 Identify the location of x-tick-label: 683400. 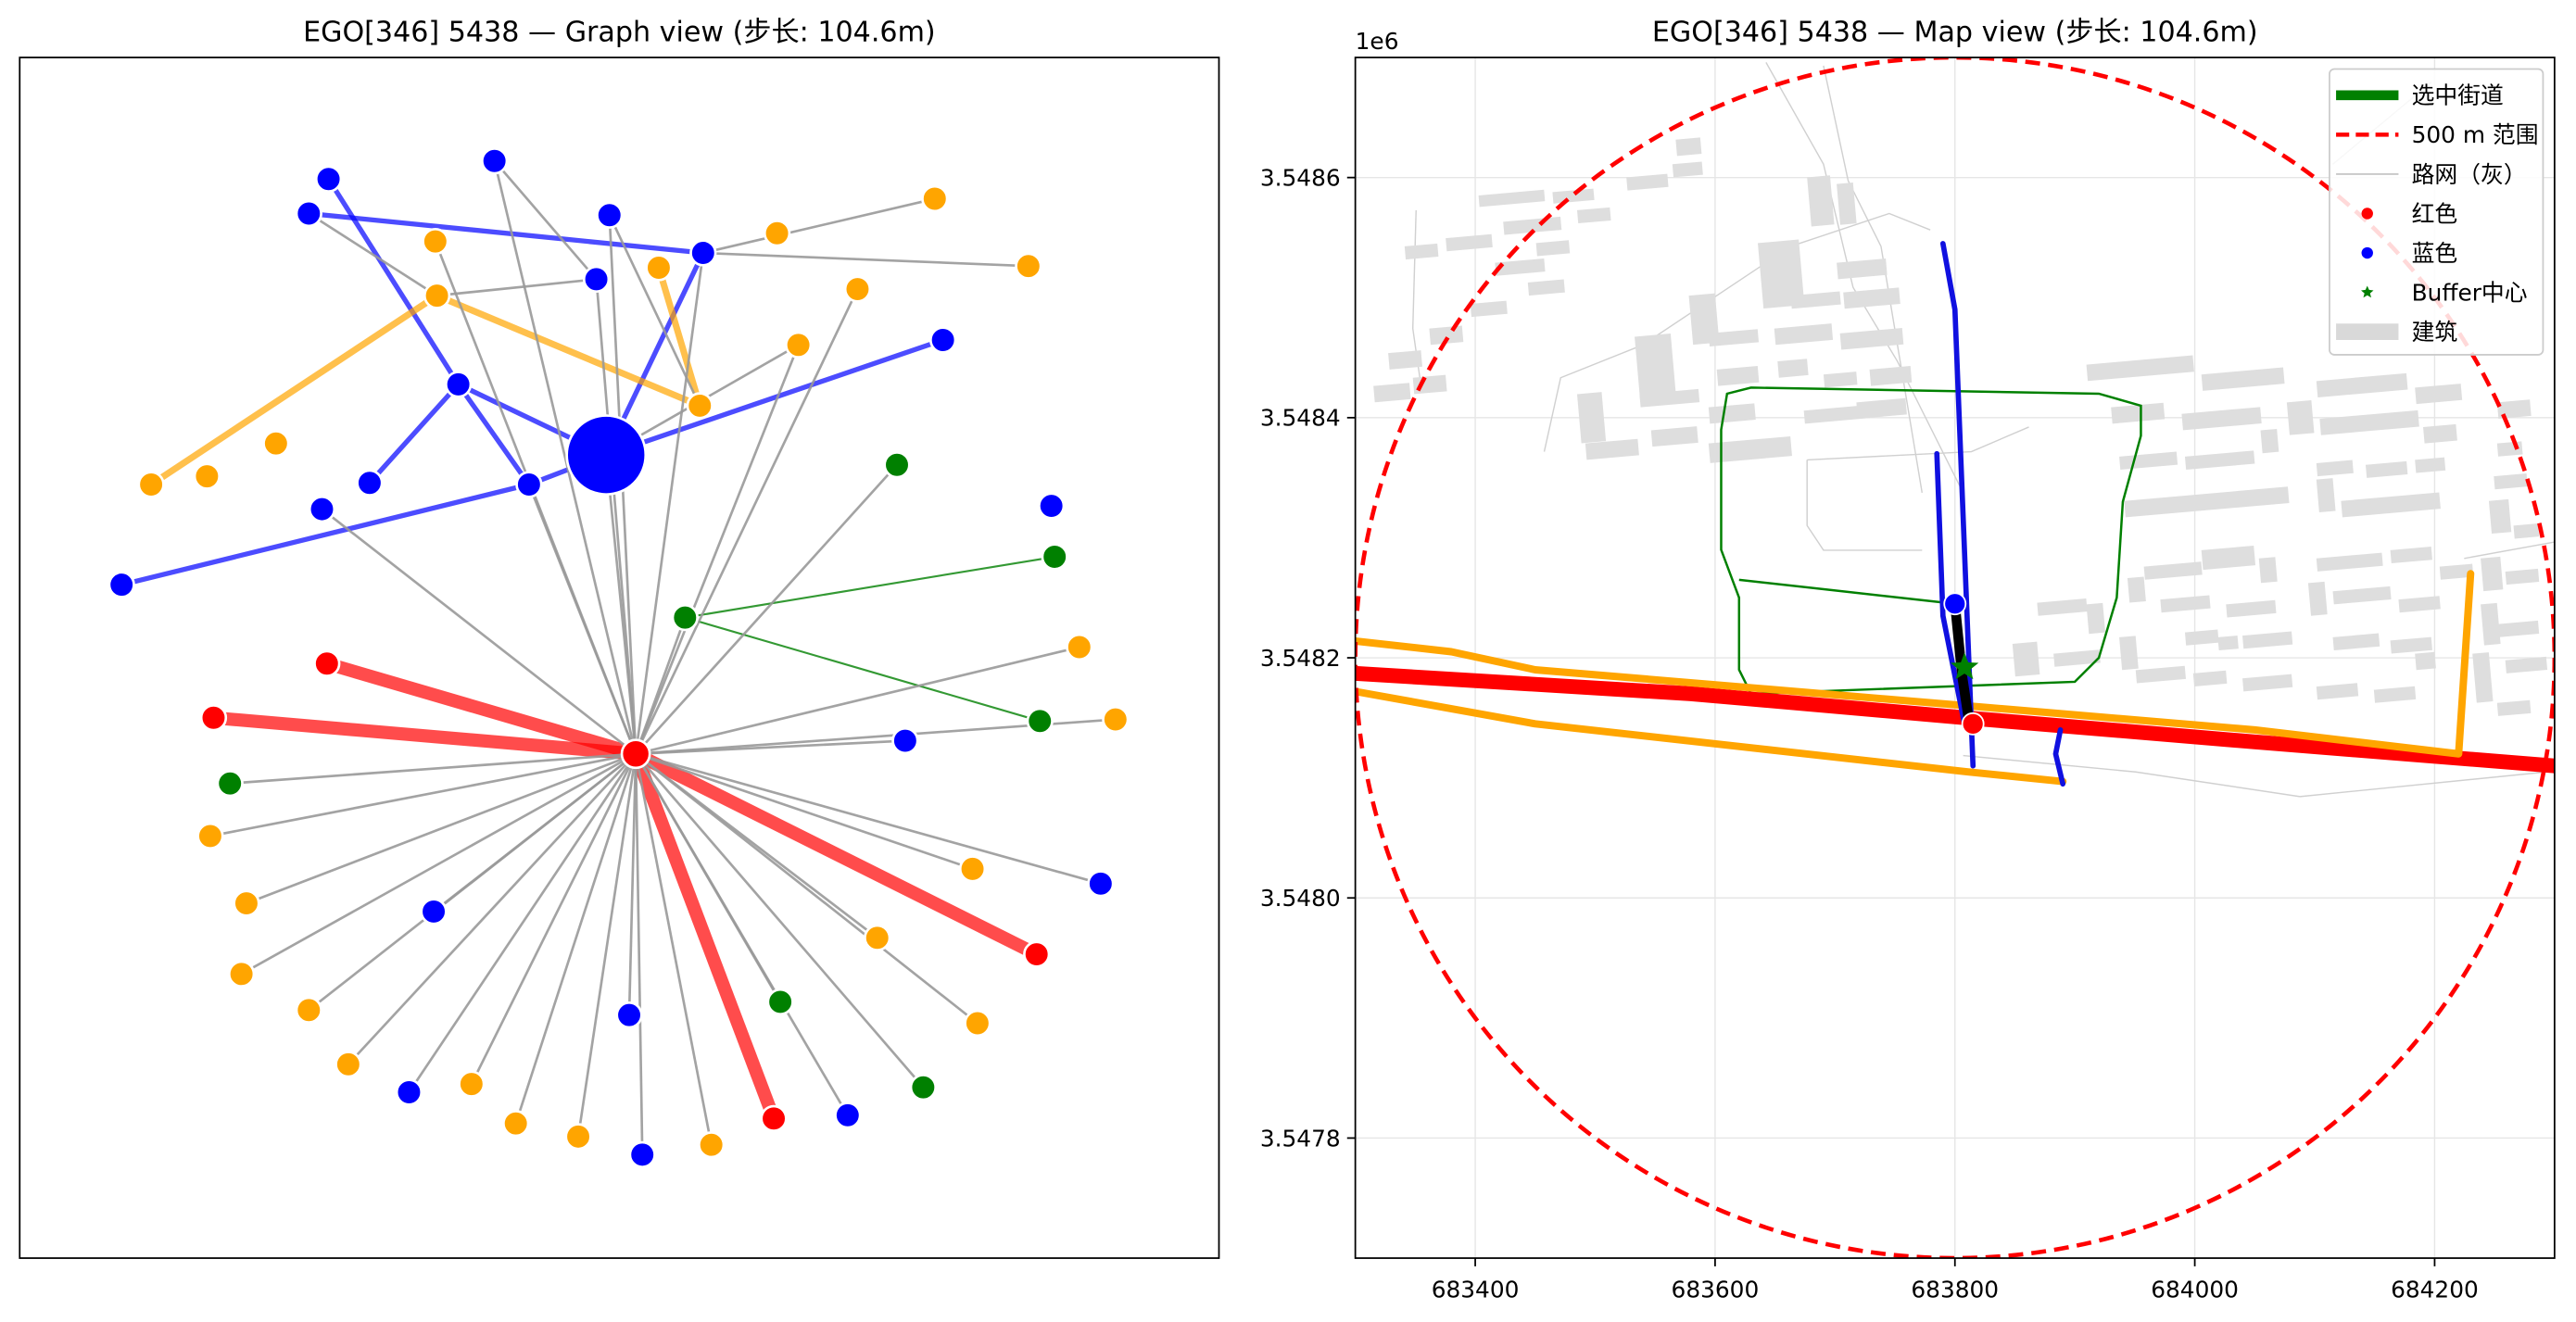
(1476, 1290).